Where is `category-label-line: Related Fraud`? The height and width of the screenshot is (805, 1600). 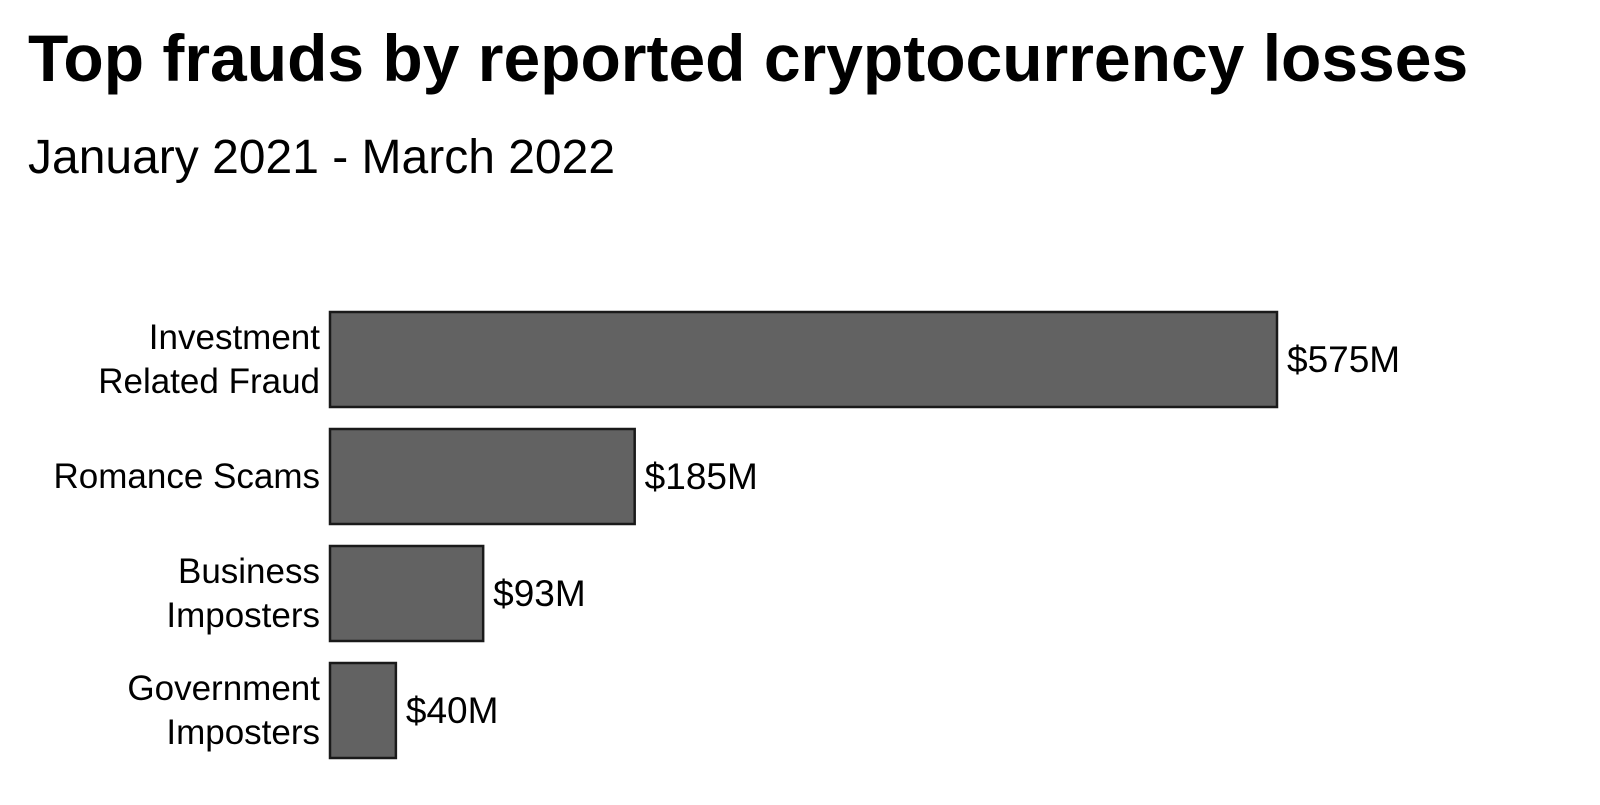
category-label-line: Related Fraud is located at coordinates (209, 381).